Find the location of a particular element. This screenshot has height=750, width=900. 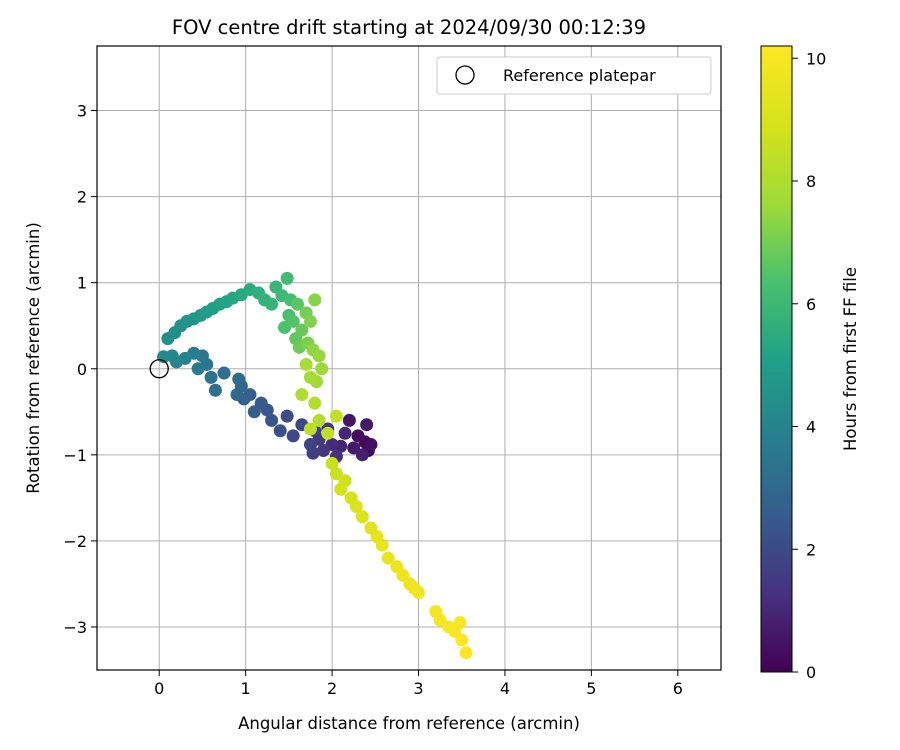

y-tick-label: 2 is located at coordinates (82, 197).